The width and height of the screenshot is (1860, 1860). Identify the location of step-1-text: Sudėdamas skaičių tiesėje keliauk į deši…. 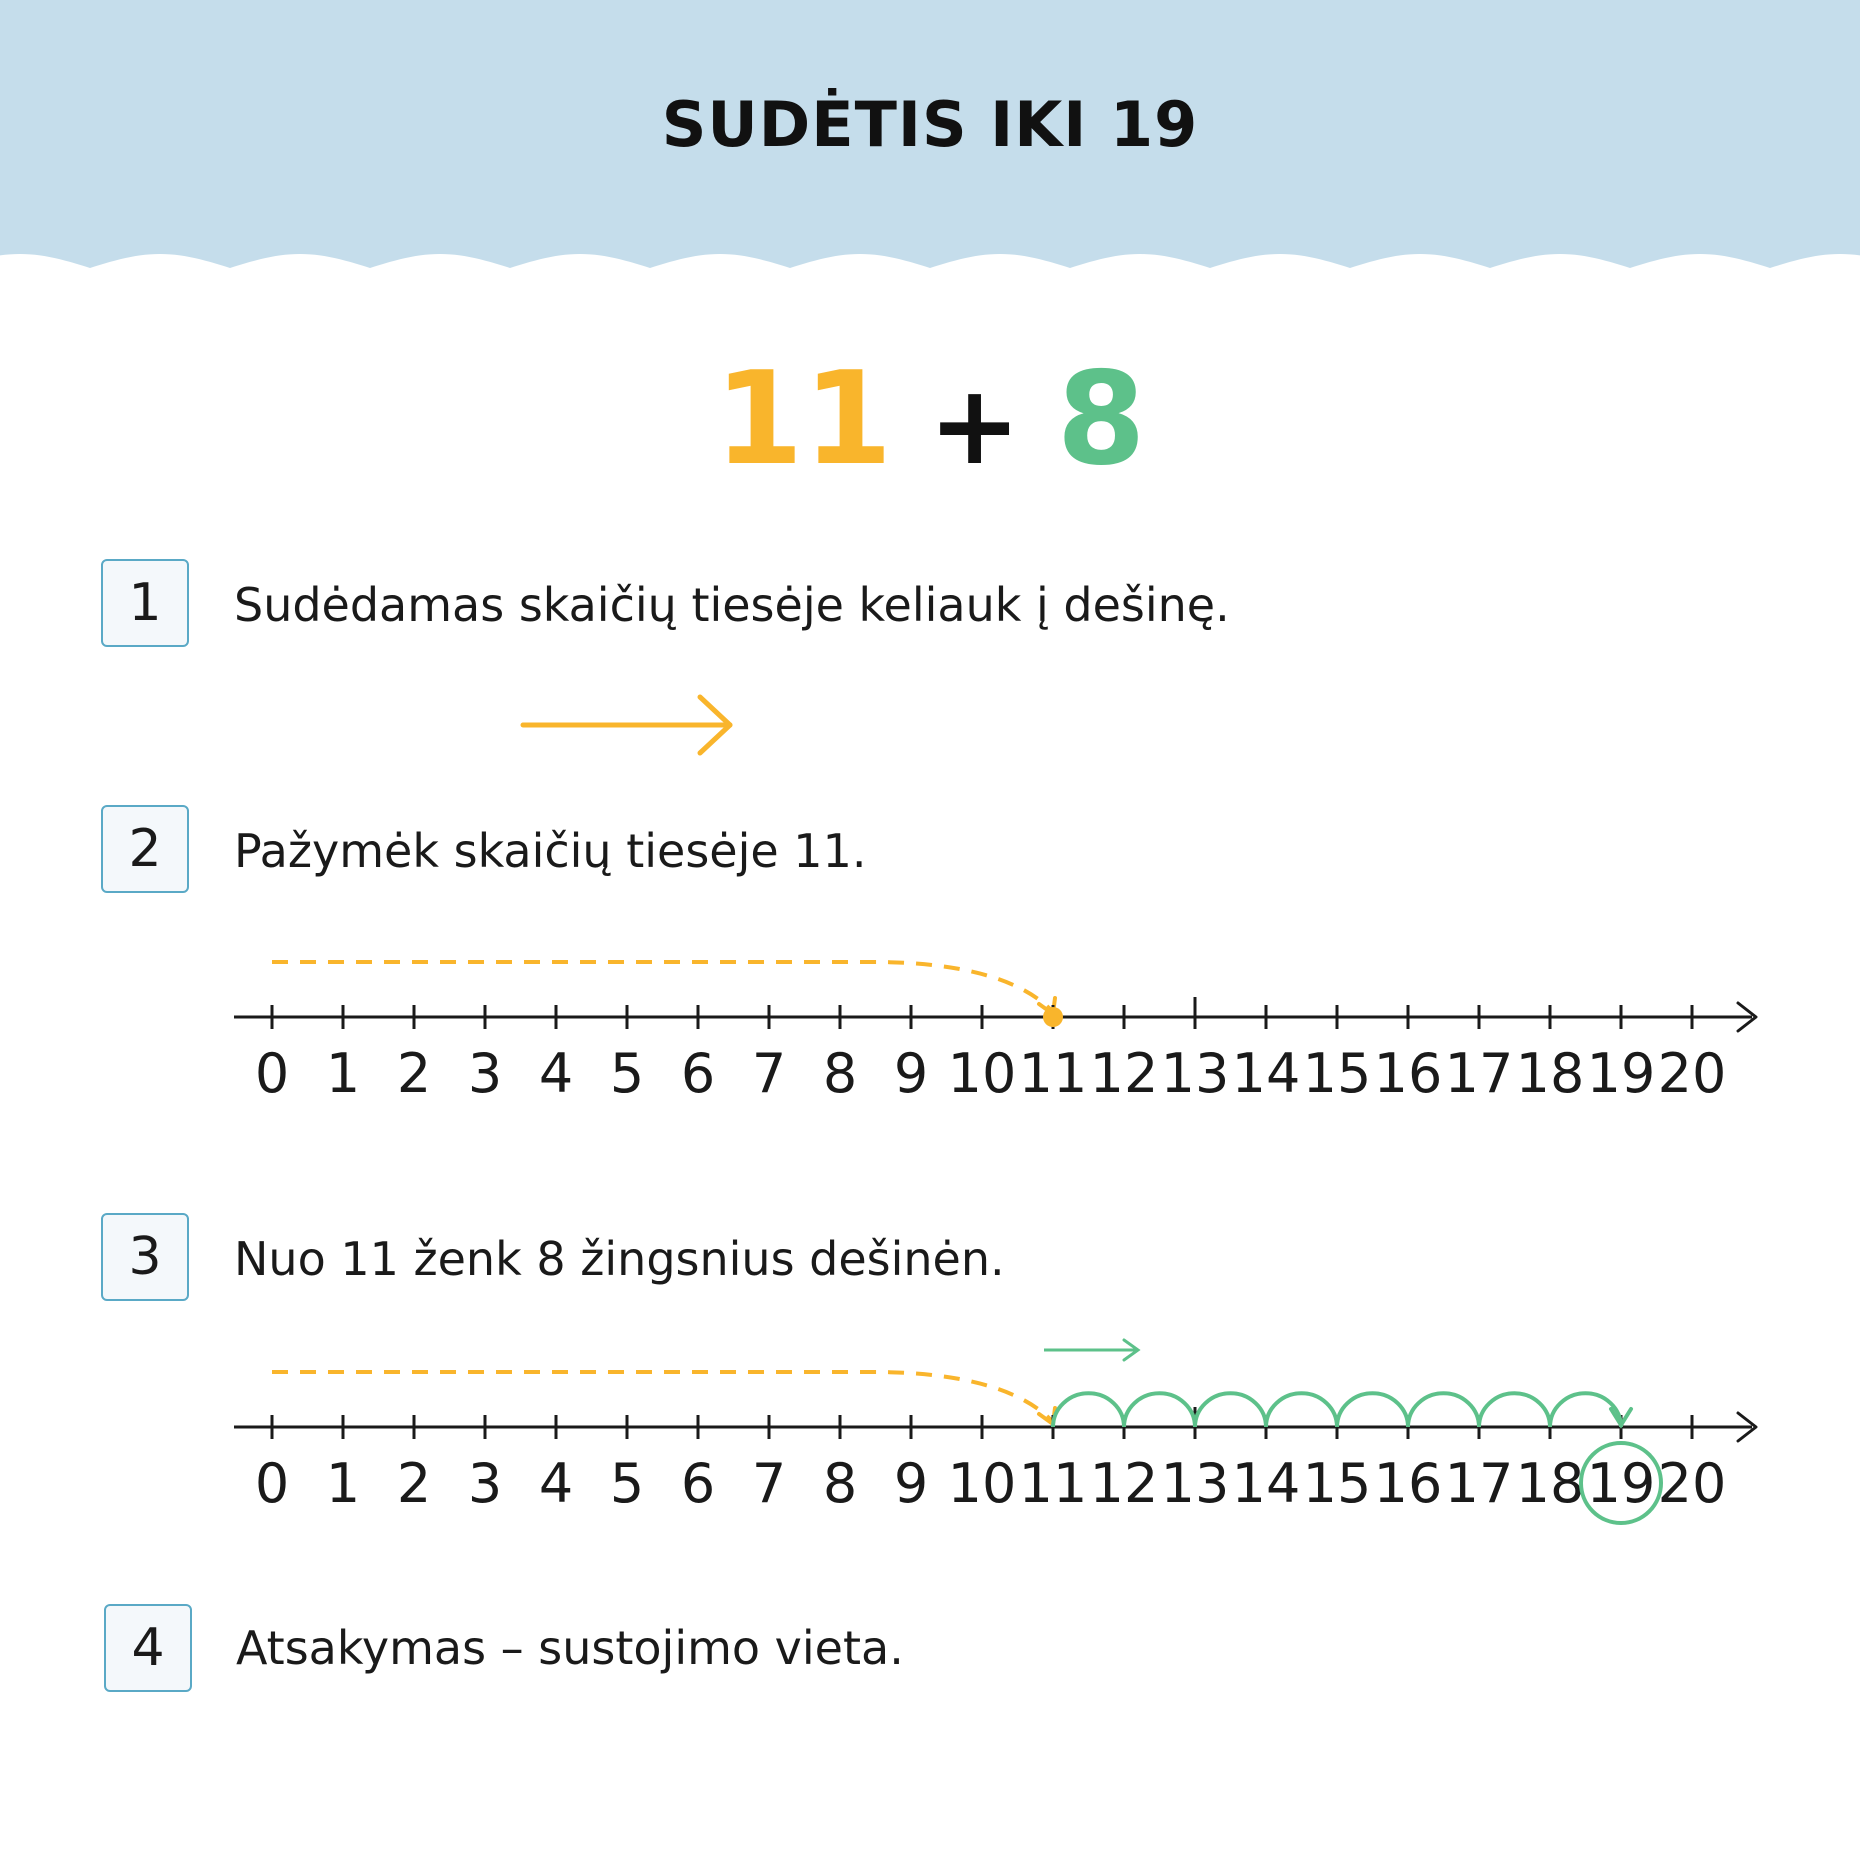
(732, 605).